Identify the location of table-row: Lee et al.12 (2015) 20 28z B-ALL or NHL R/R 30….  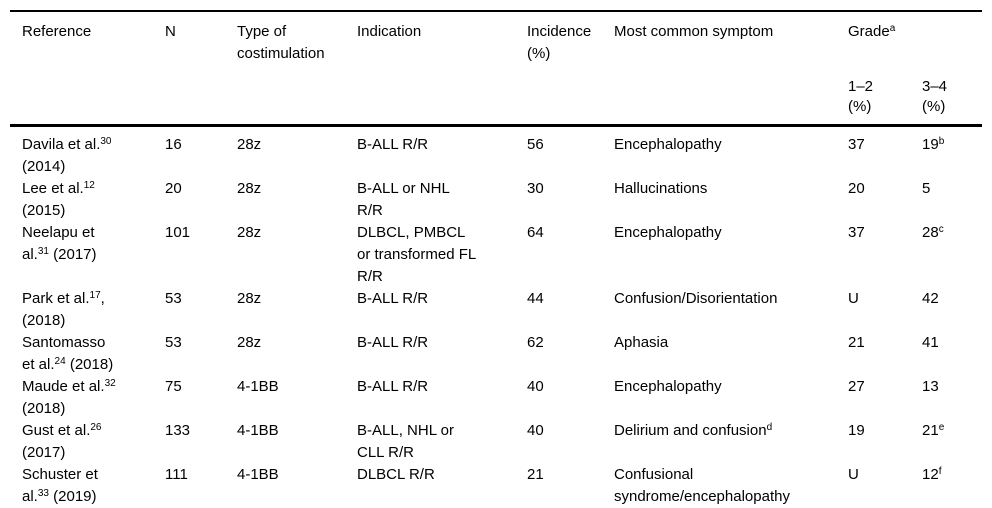
(496, 200).